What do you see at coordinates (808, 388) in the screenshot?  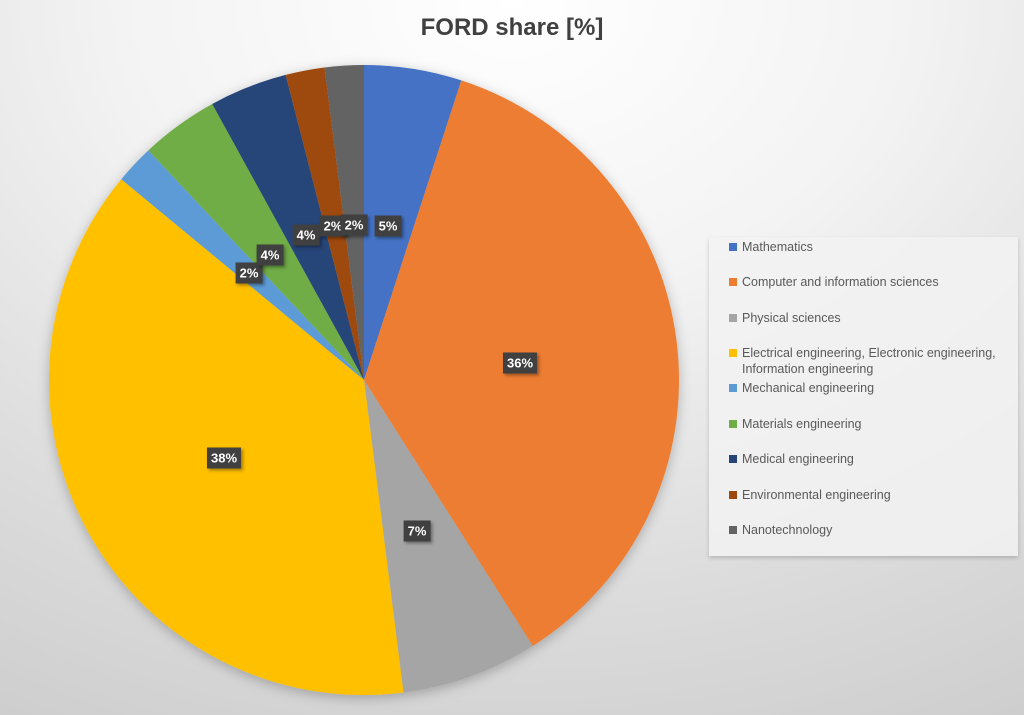 I see `legend-label: Mechanical engineering` at bounding box center [808, 388].